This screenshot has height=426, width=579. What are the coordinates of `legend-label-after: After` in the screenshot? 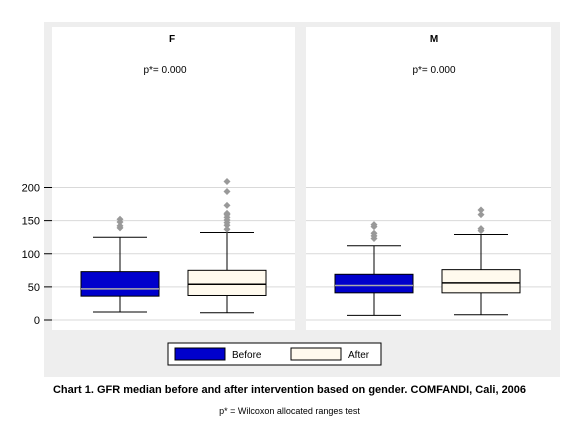 It's located at (359, 355).